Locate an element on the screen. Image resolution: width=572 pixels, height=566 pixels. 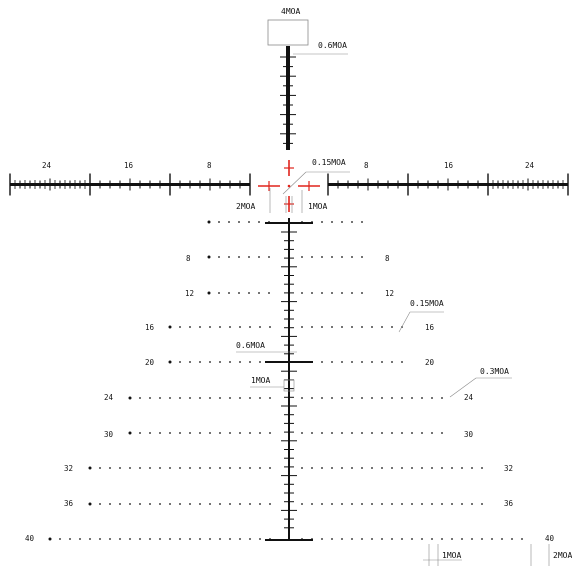
row-label-right-8: 8 is located at coordinates (387, 258).